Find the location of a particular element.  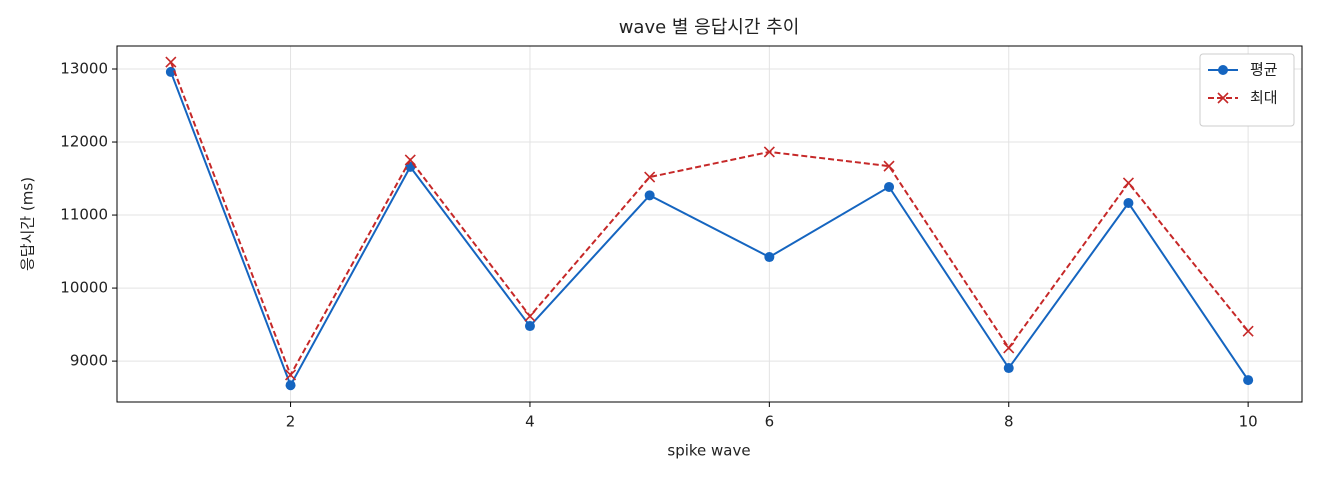

y-tick-label: 12000 is located at coordinates (84, 142).